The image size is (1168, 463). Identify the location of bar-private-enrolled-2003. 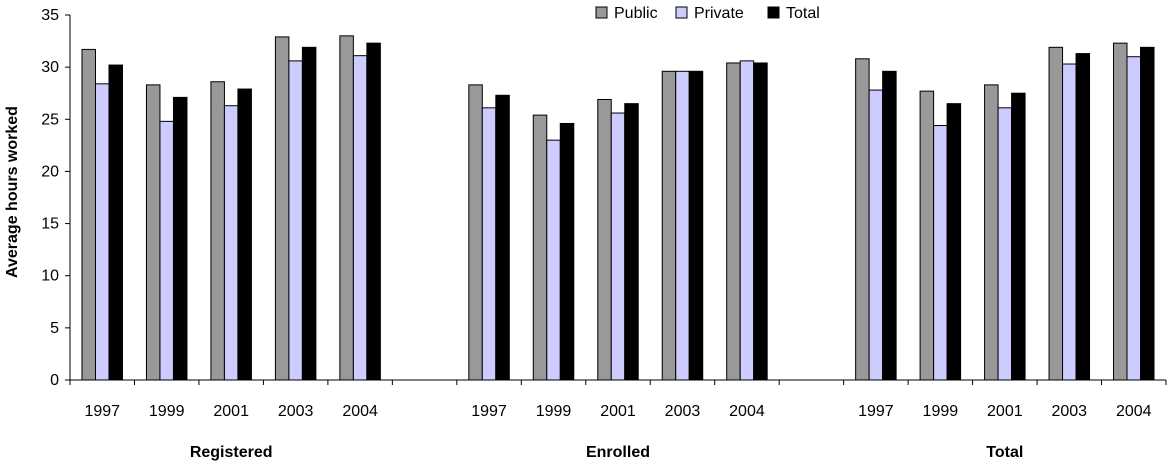
(682, 225).